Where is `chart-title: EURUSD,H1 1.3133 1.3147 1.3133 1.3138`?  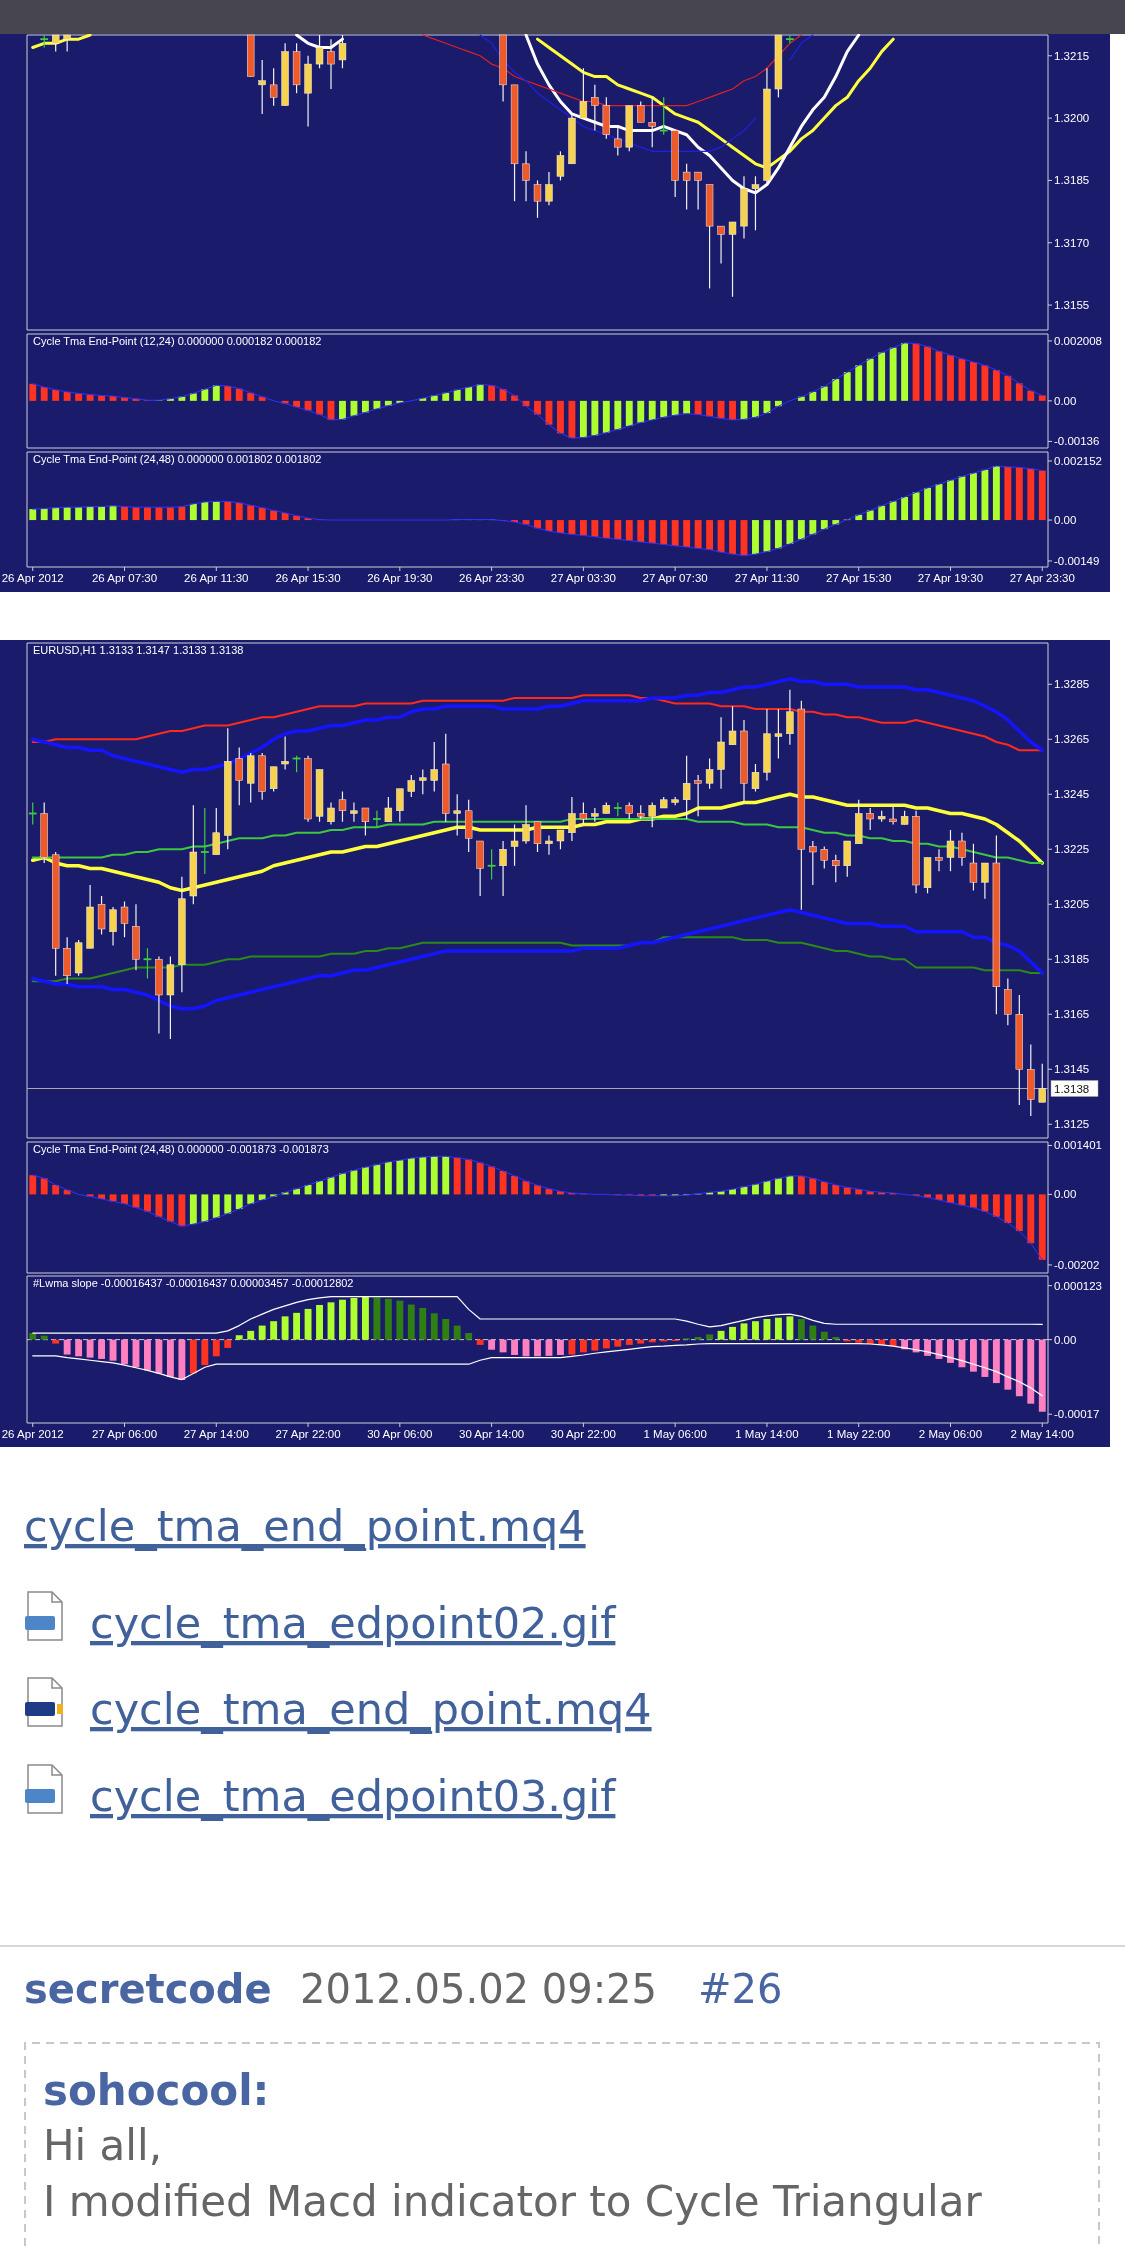
chart-title: EURUSD,H1 1.3133 1.3147 1.3133 1.3138 is located at coordinates (138, 650).